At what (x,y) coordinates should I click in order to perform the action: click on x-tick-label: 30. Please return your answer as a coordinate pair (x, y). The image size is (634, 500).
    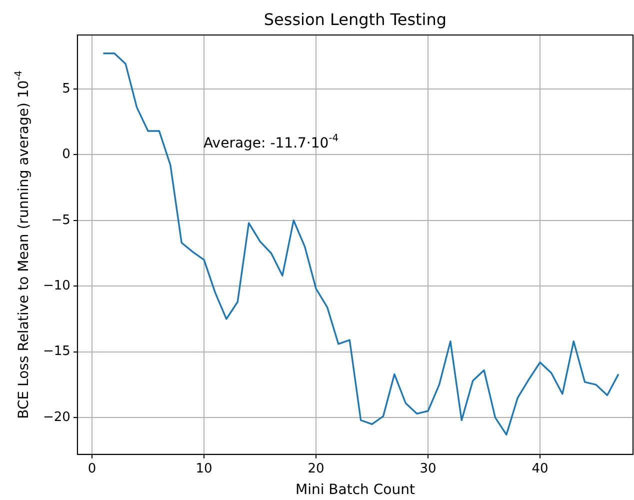
    Looking at the image, I should click on (428, 469).